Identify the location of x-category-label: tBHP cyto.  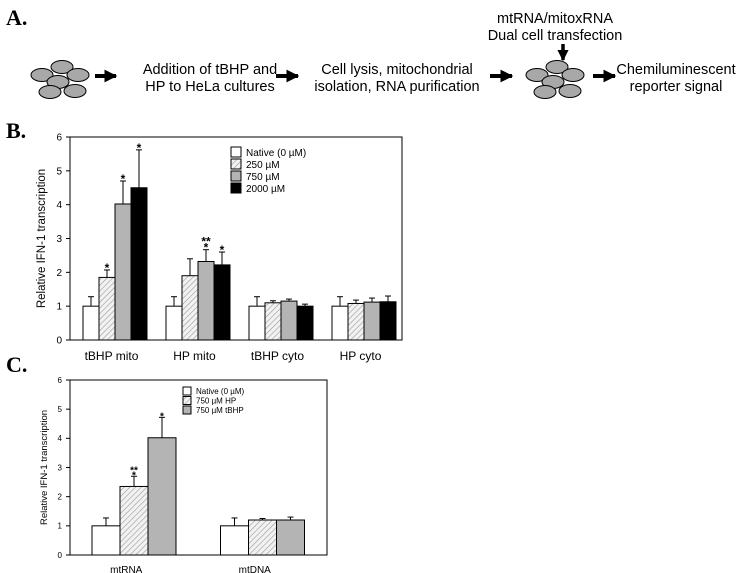
(277, 356).